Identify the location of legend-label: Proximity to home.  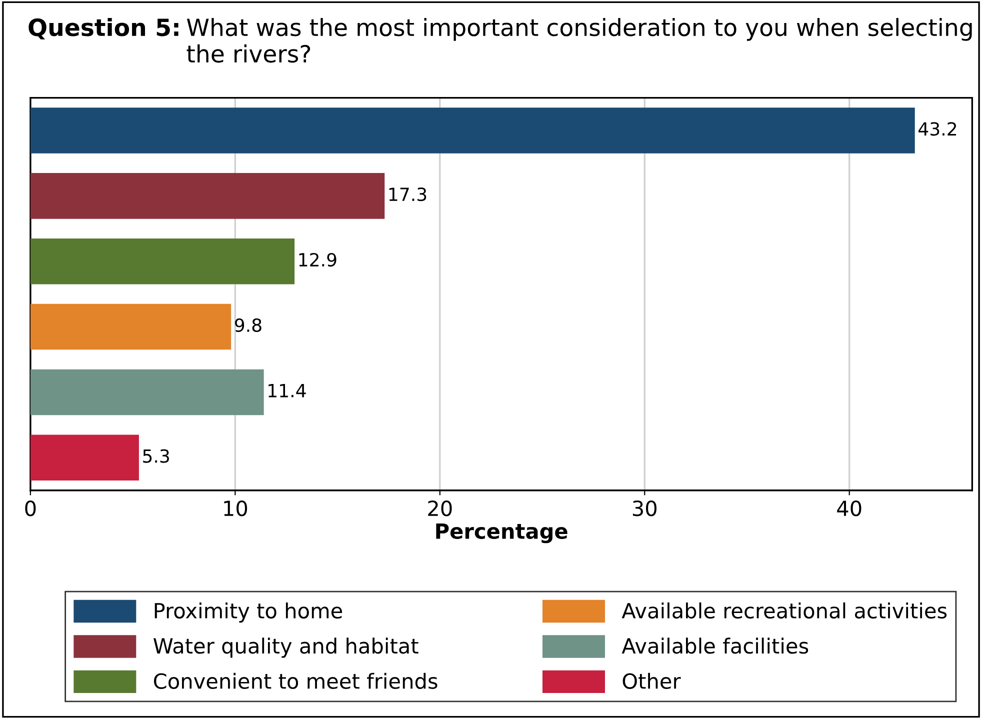
(248, 612).